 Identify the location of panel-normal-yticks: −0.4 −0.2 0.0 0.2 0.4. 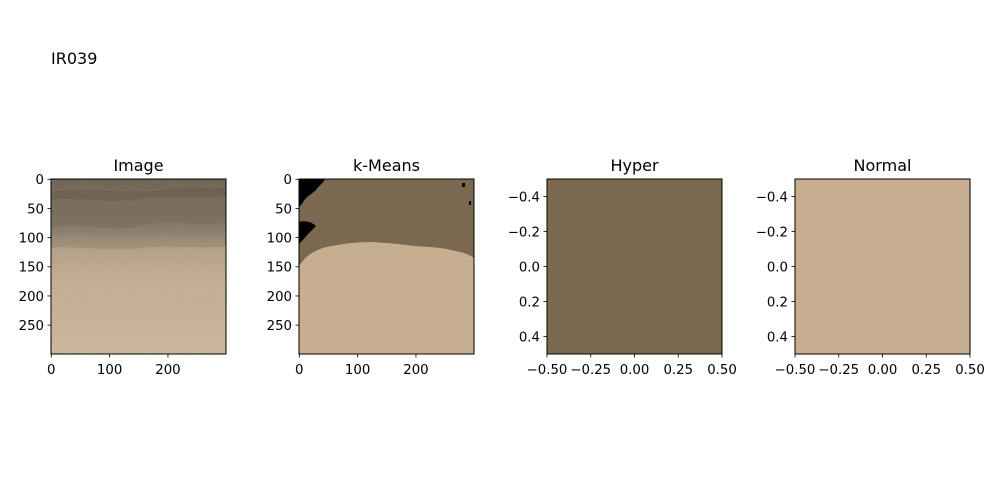
(775, 267).